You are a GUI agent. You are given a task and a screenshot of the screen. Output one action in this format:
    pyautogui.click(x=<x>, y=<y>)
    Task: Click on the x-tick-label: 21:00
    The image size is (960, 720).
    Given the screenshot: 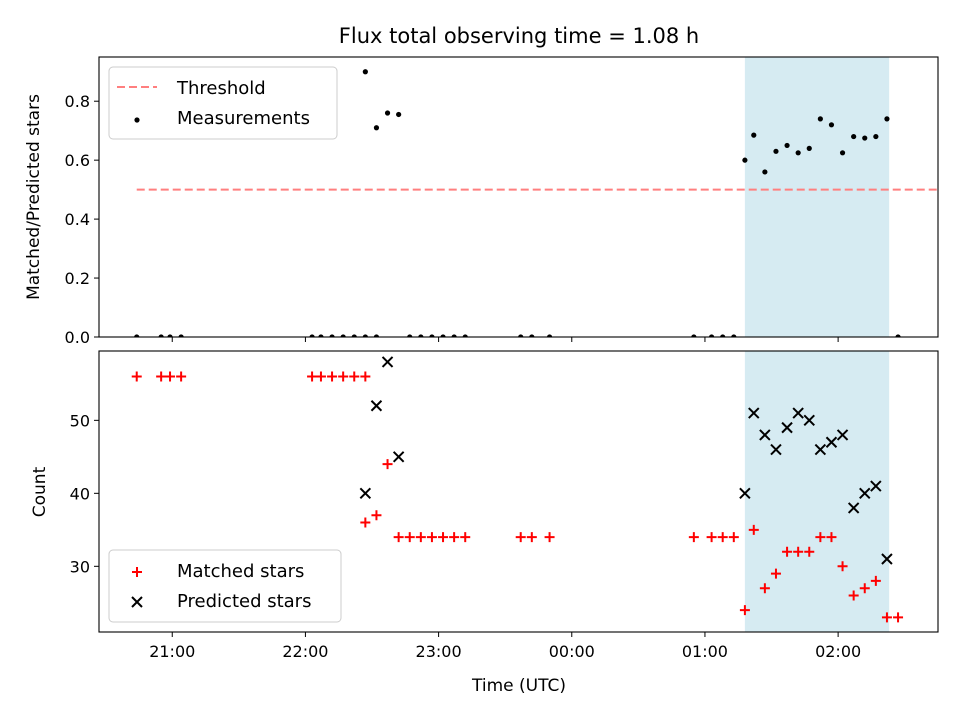 What is the action you would take?
    pyautogui.click(x=172, y=651)
    